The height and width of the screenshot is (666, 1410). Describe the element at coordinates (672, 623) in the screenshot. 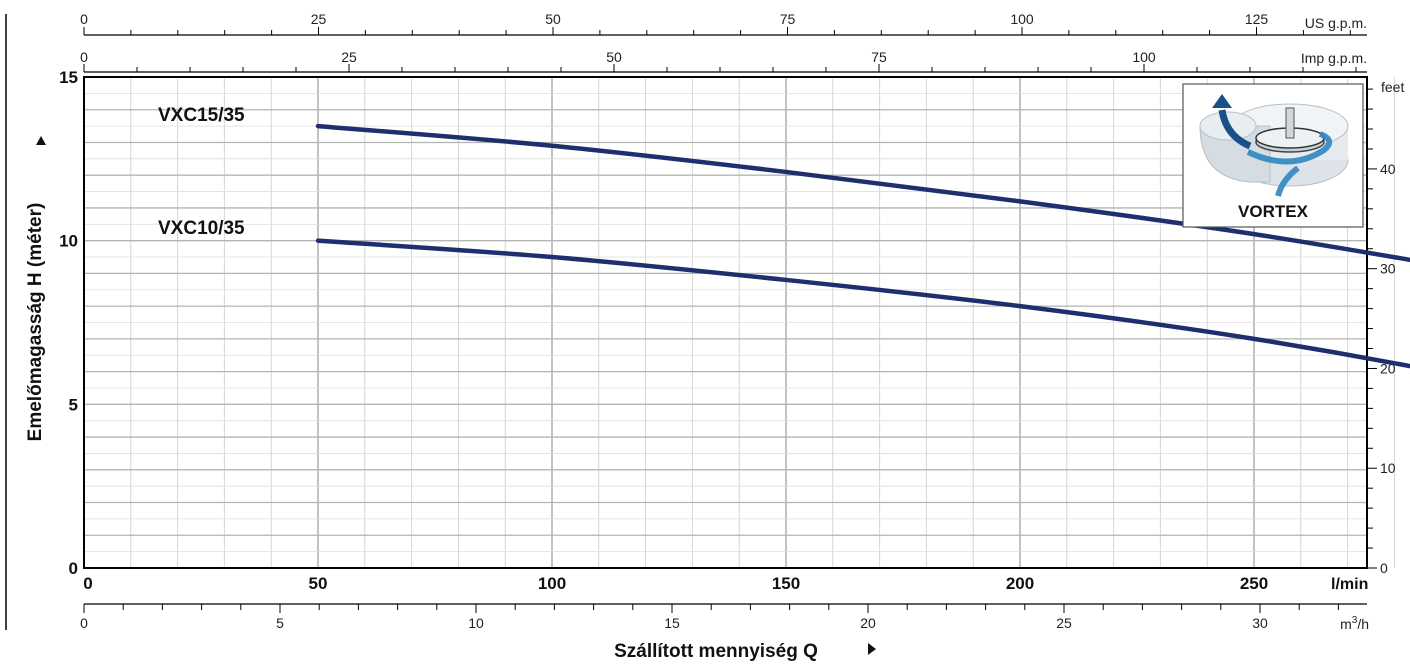

I see `m3h-tick-label-15: 15` at that location.